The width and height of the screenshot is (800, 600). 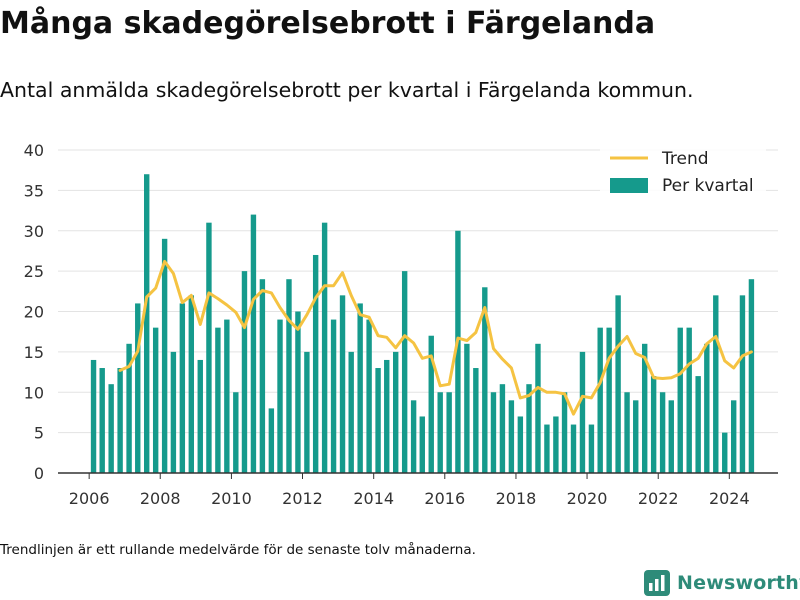 I want to click on y-tick-label: 40, so click(x=34, y=150).